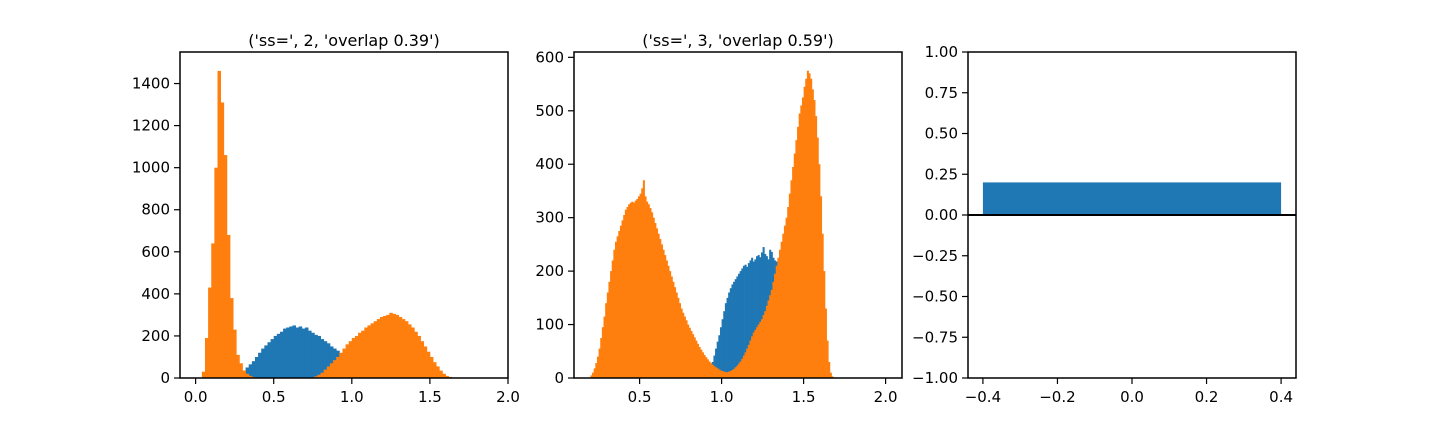 The image size is (1440, 432). Describe the element at coordinates (151, 126) in the screenshot. I see `y-tick-label: 1200` at that location.